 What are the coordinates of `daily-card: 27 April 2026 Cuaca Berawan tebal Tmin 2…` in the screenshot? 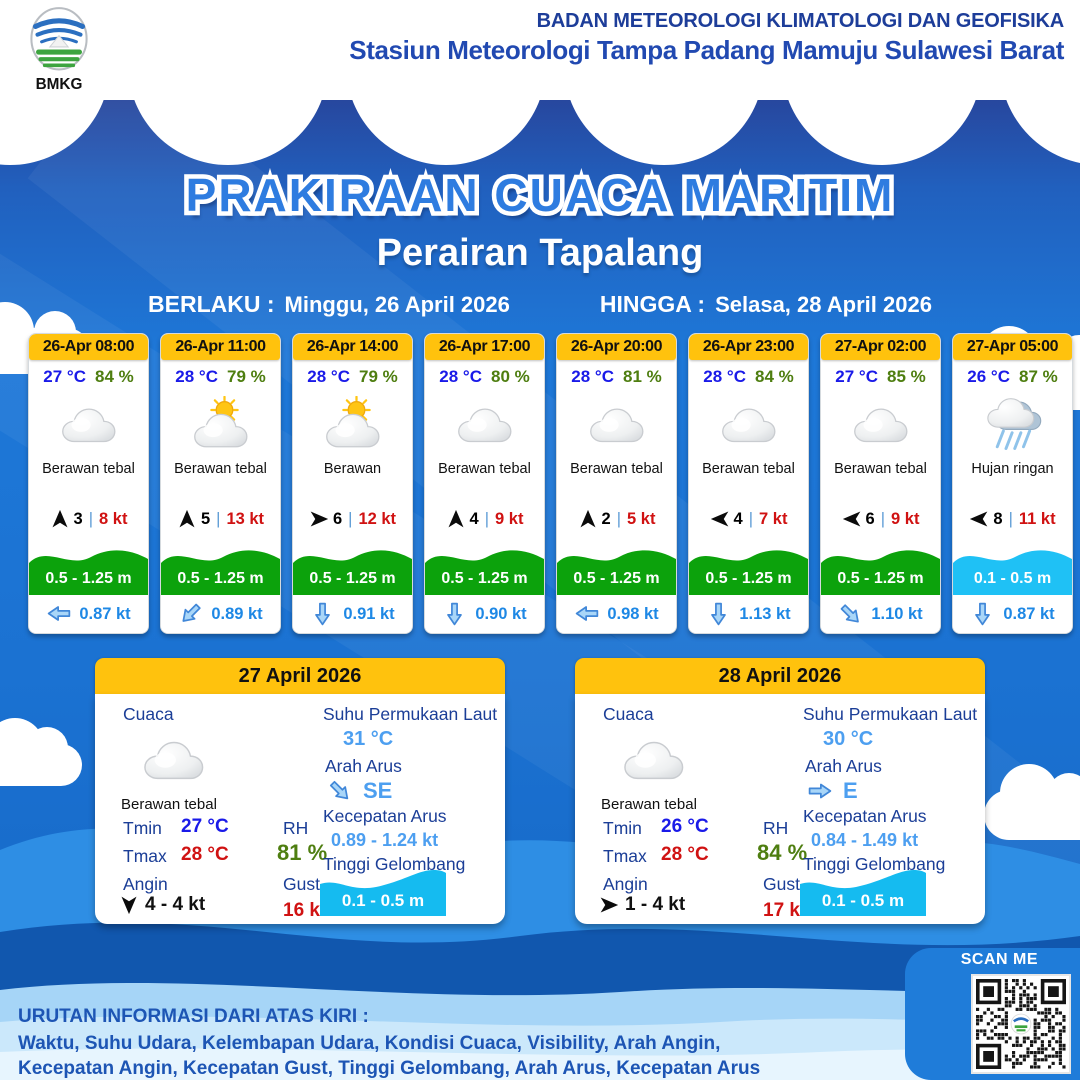 It's located at (300, 791).